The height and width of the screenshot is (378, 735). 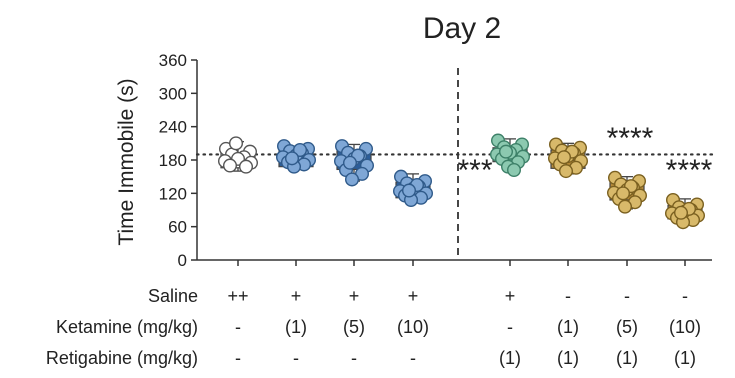 I want to click on chart-title: Day 2, so click(x=462, y=28).